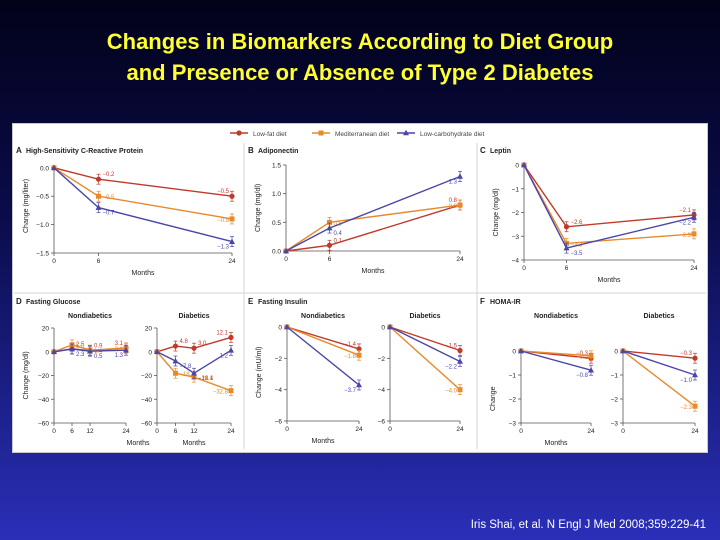 This screenshot has height=540, width=720. I want to click on data-label: −1.3, so click(223, 248).